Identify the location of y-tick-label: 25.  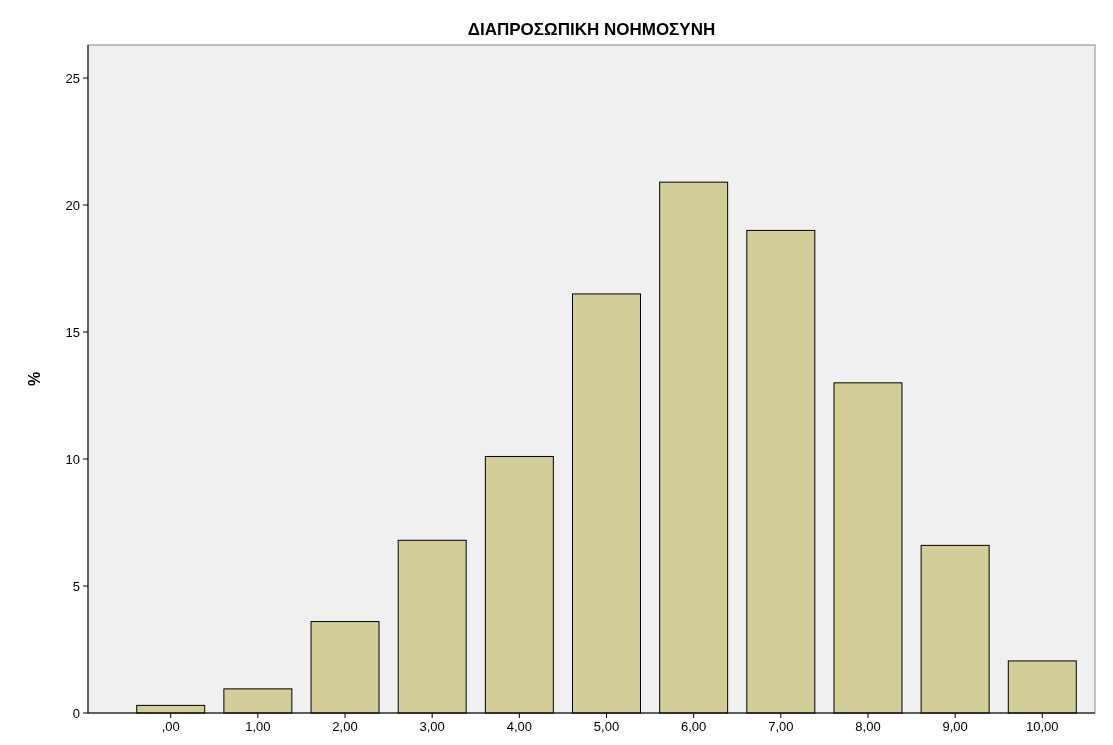
(72, 78).